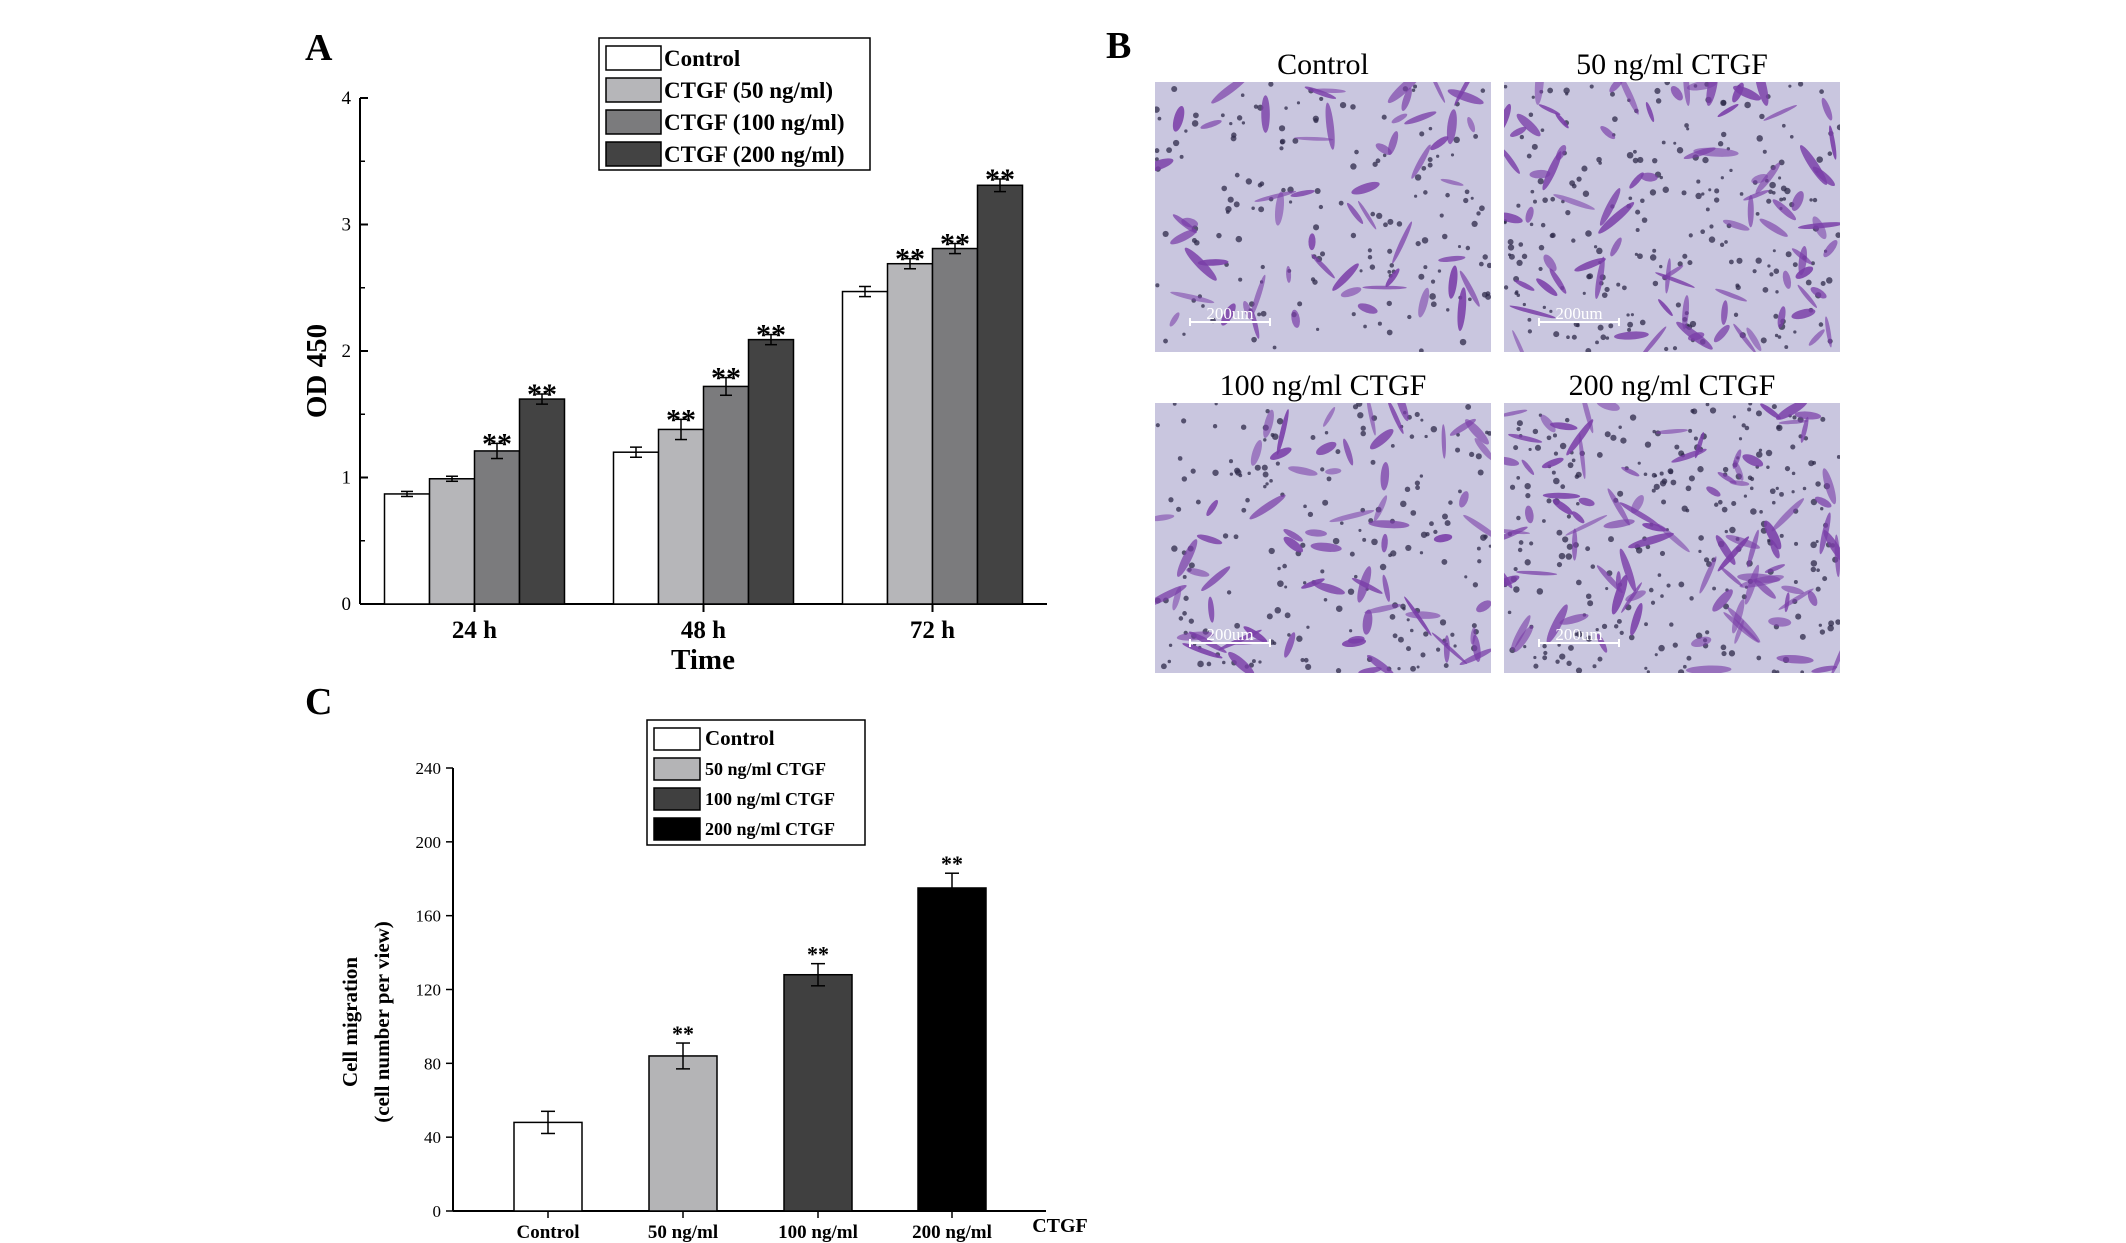  What do you see at coordinates (754, 154) in the screenshot?
I see `chart-a-legend-label: CTGF (200 ng/ml)` at bounding box center [754, 154].